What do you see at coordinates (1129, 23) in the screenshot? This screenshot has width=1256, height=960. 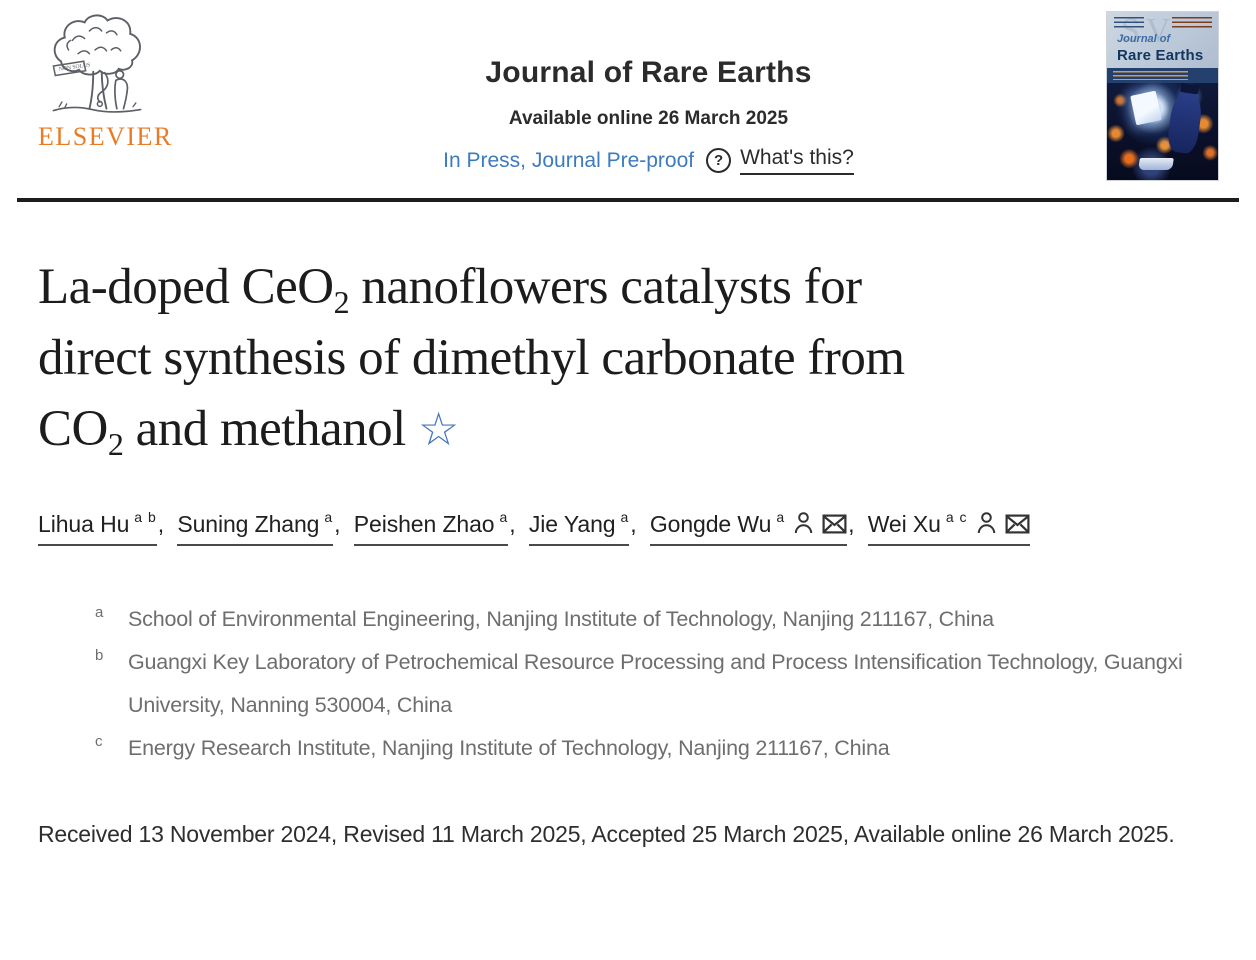 I see `cover-microtext-left` at bounding box center [1129, 23].